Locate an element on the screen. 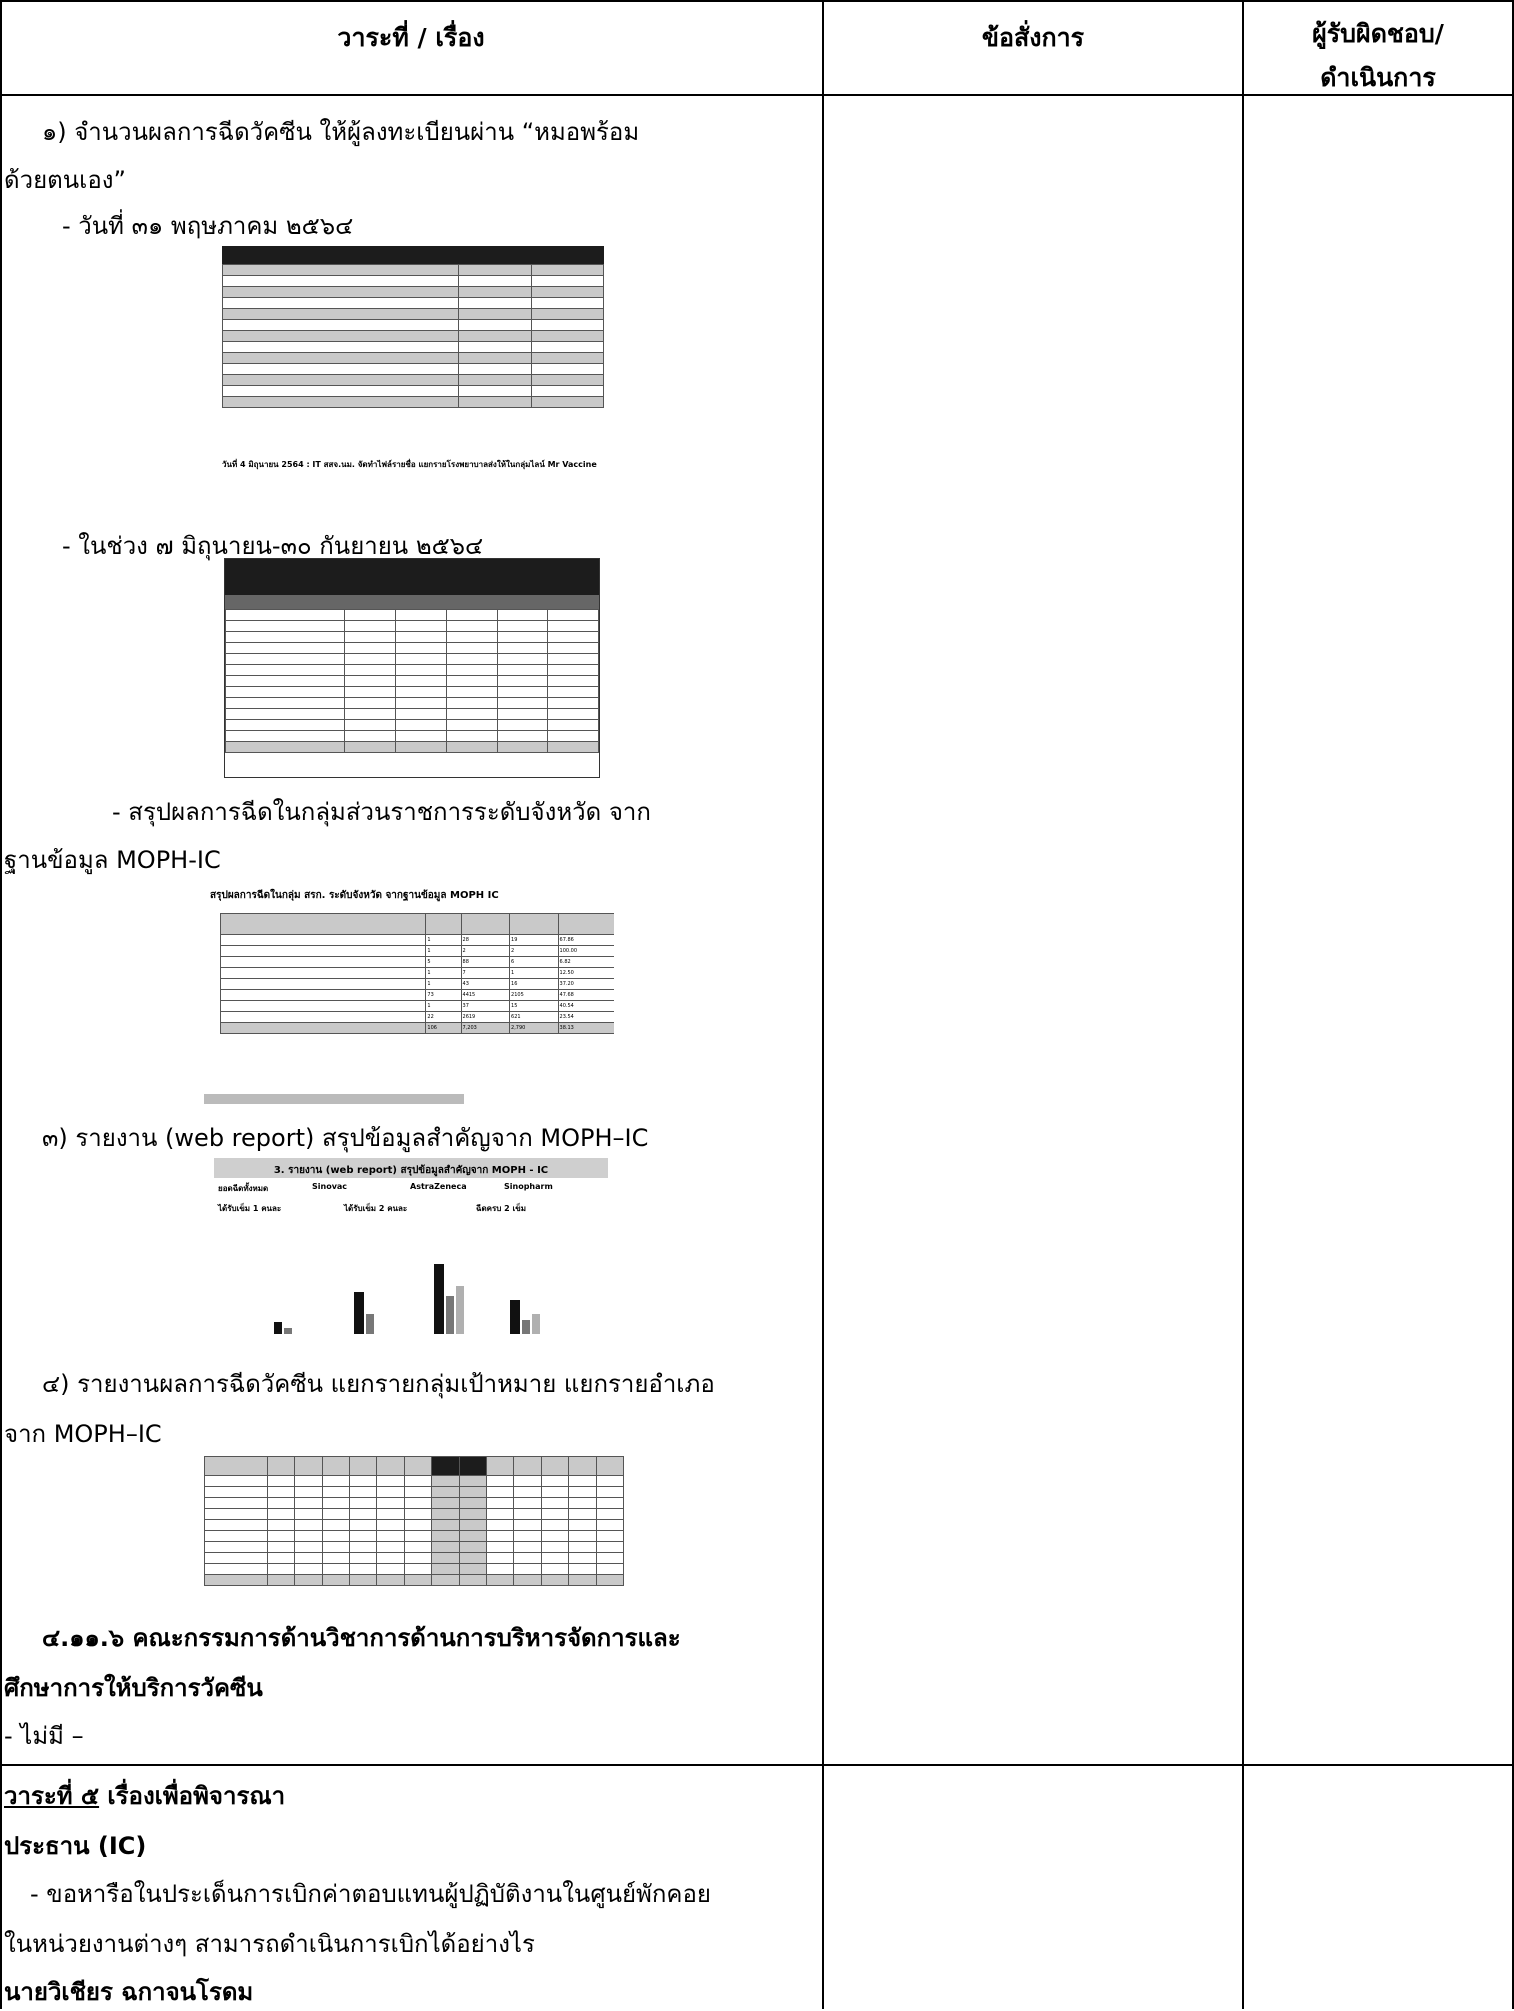 The image size is (1514, 2011). screenshot-district-report is located at coordinates (414, 1529).